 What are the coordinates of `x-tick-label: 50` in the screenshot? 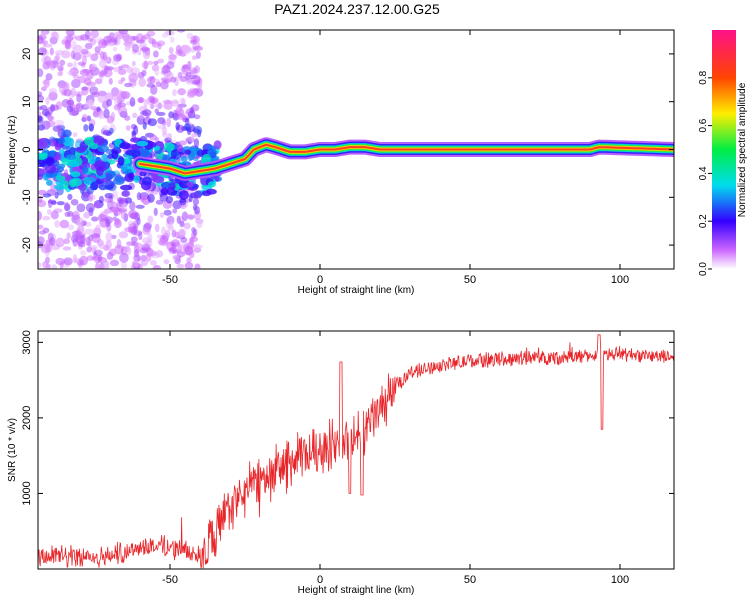 It's located at (470, 580).